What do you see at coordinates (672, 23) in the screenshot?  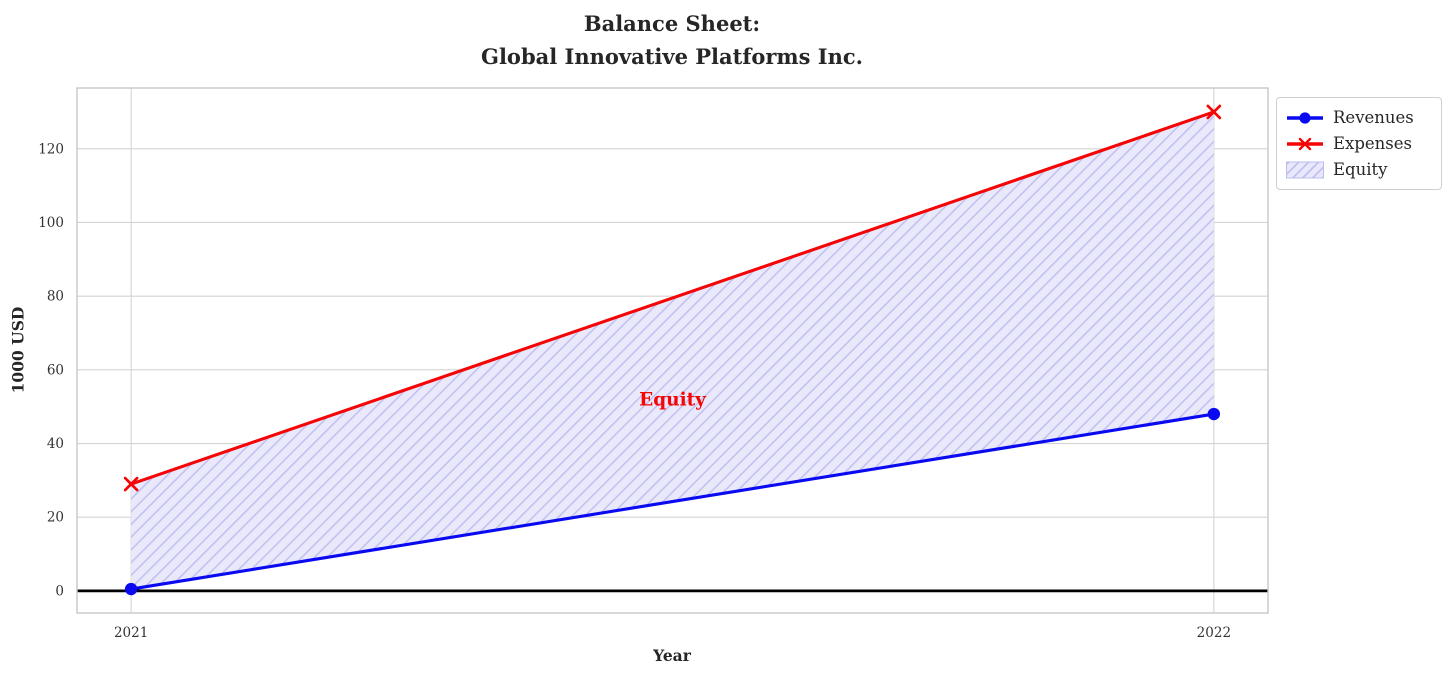 I see `chart-title-line1: Balance Sheet:` at bounding box center [672, 23].